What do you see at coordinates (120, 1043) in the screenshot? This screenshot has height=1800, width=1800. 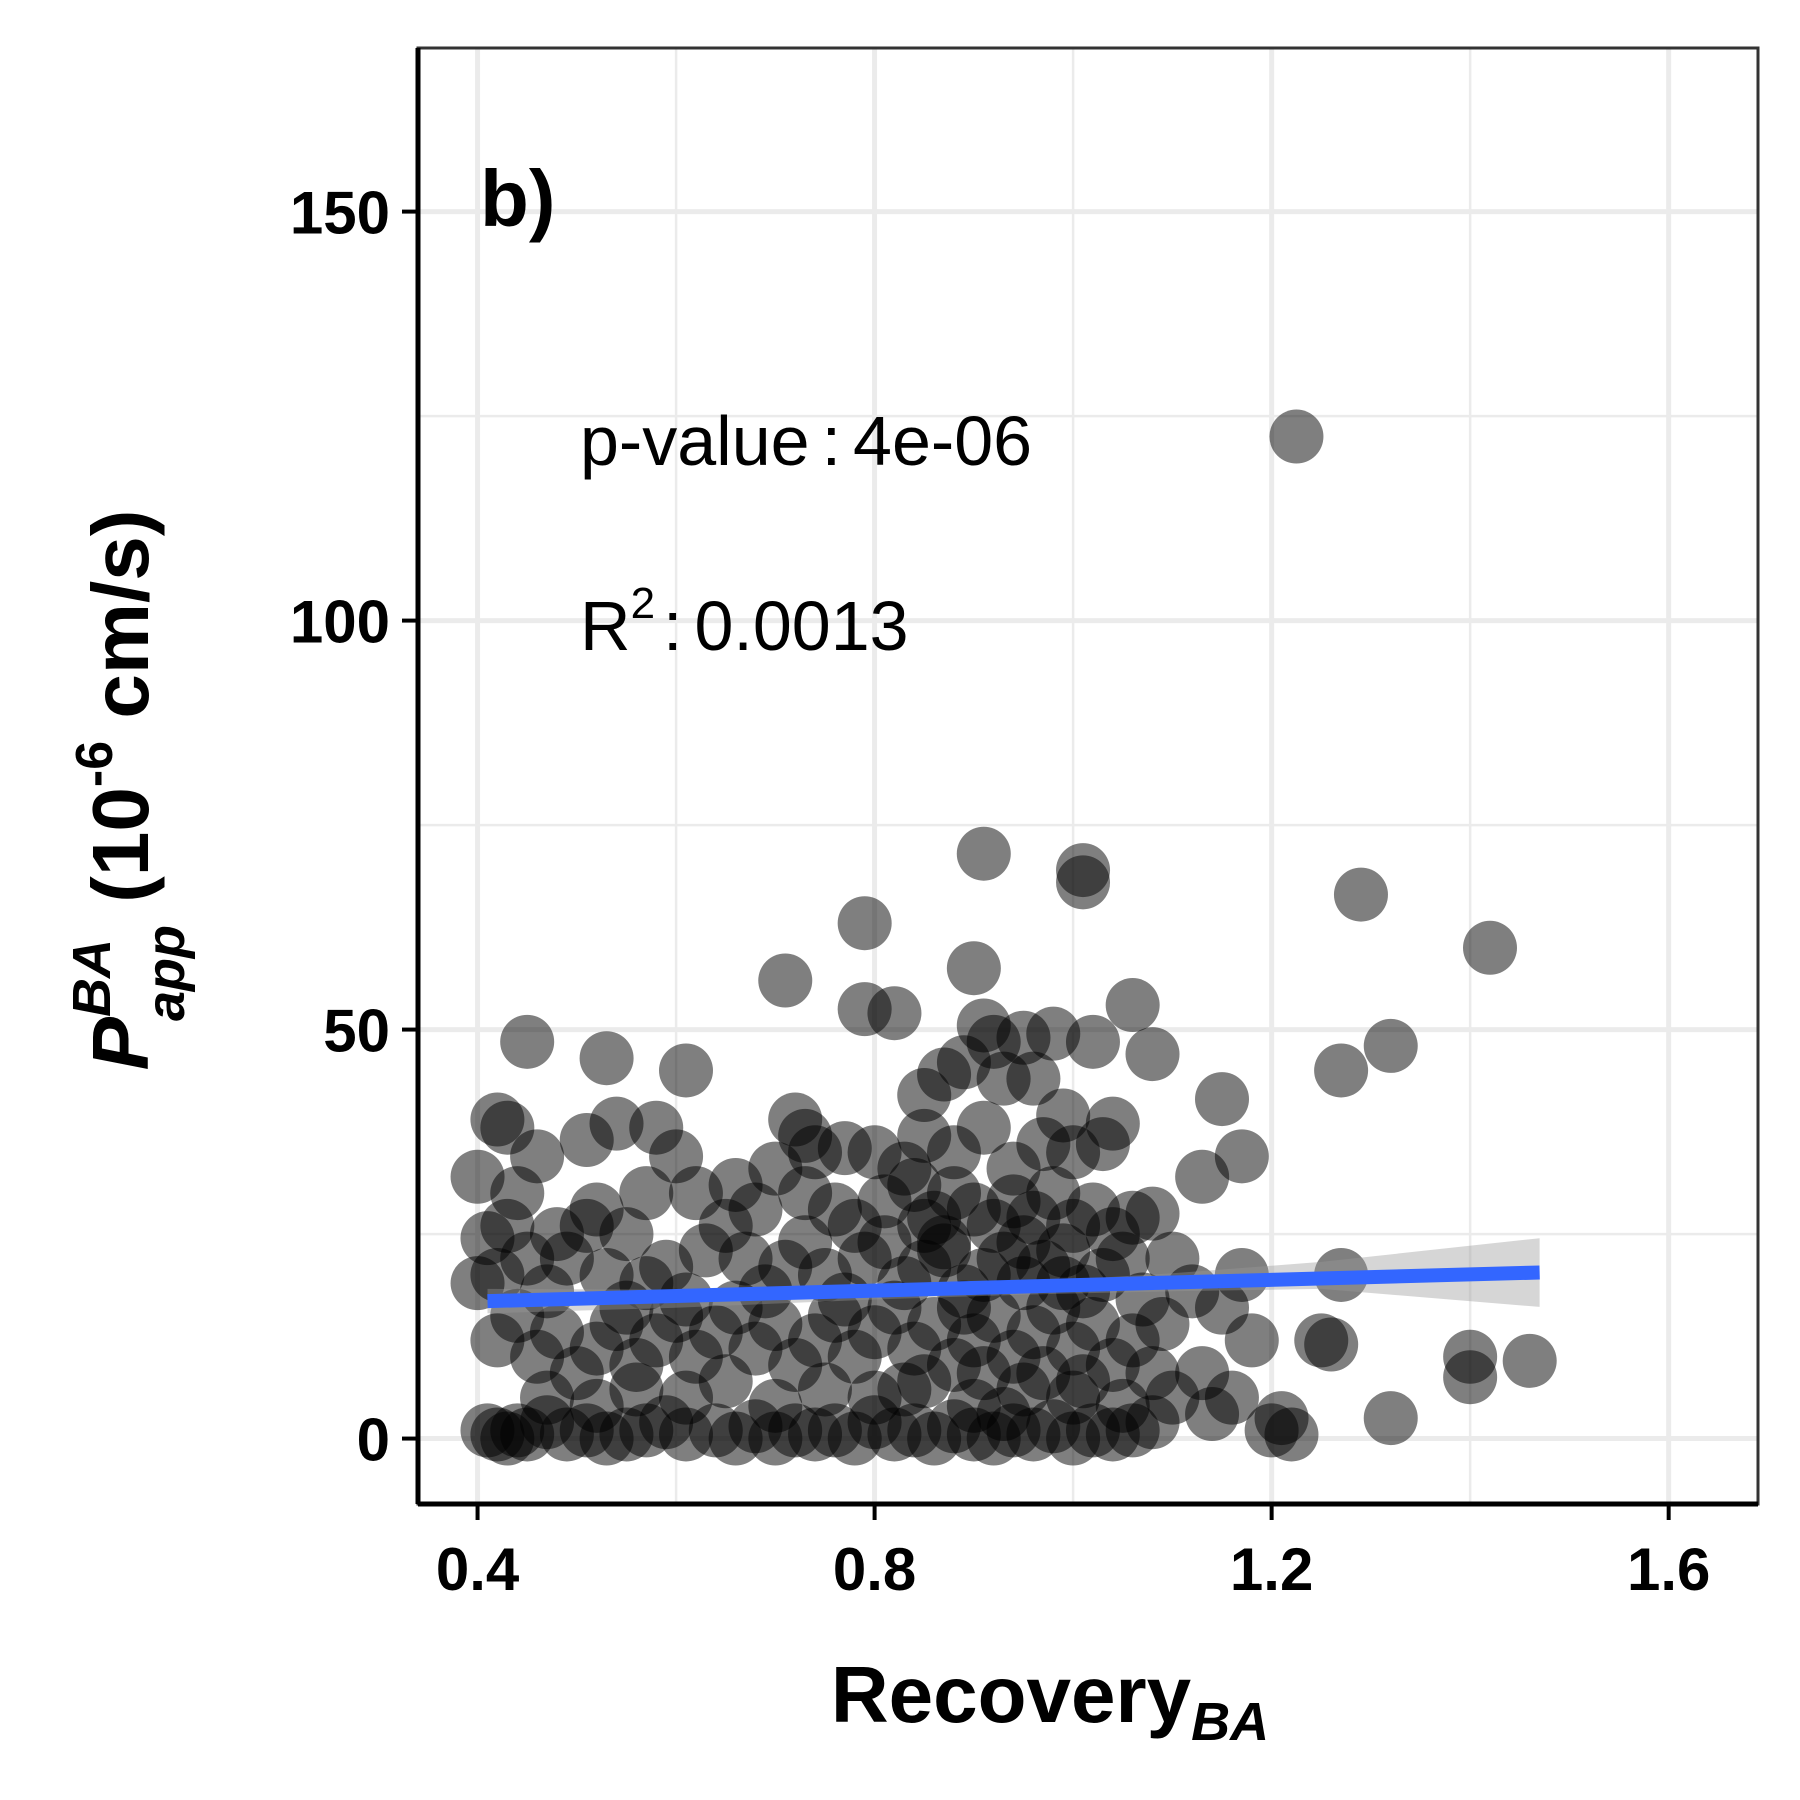 I see `y-axis-title-main: P` at bounding box center [120, 1043].